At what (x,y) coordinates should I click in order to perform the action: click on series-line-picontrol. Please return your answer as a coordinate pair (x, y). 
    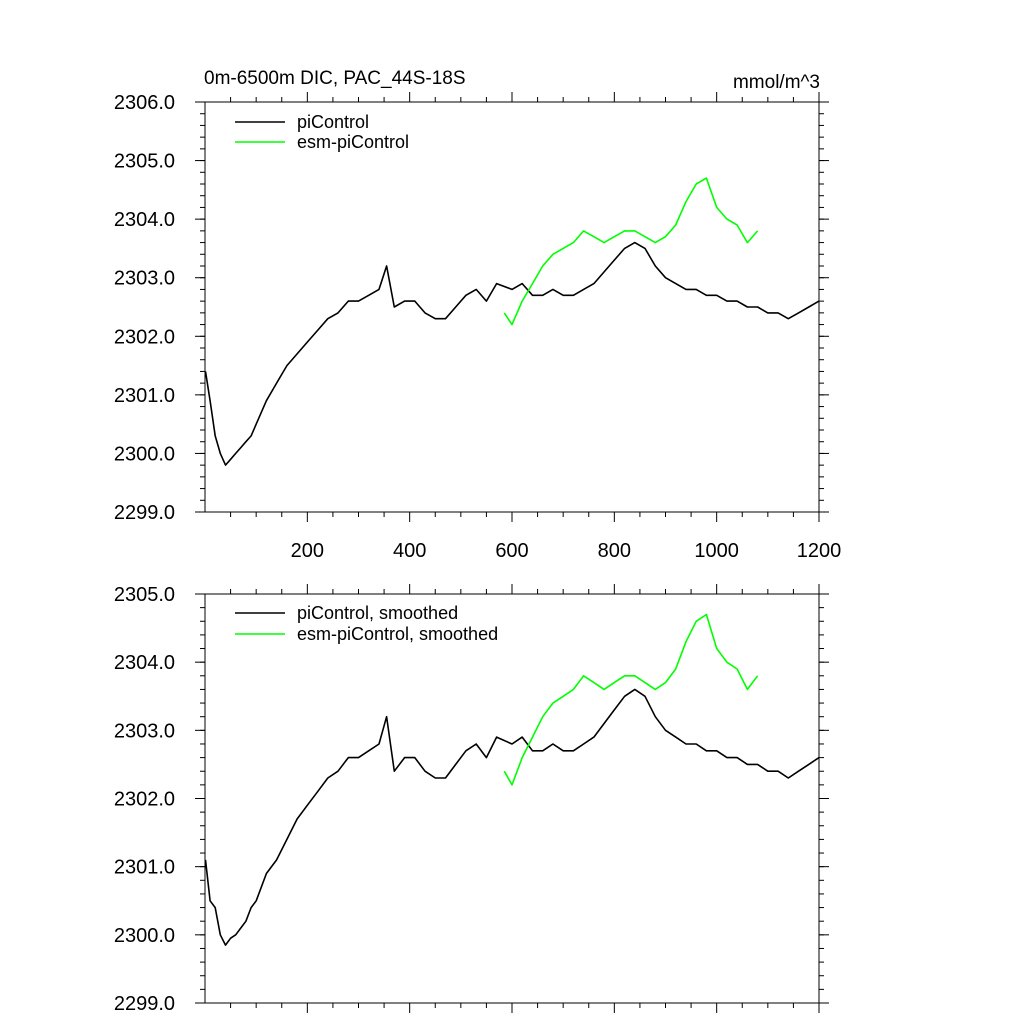
    Looking at the image, I should click on (512, 353).